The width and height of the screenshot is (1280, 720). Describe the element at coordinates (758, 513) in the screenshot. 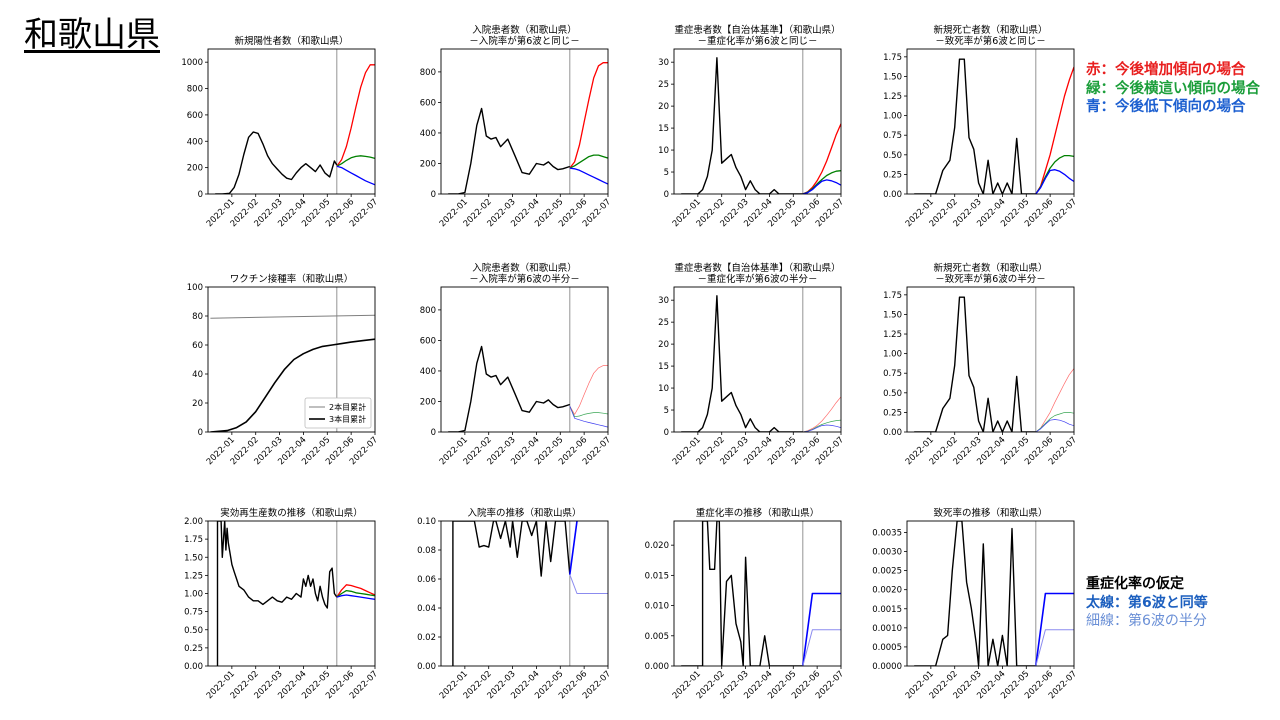

I see `chart-title: 重症化率の推移（和歌山県）` at that location.